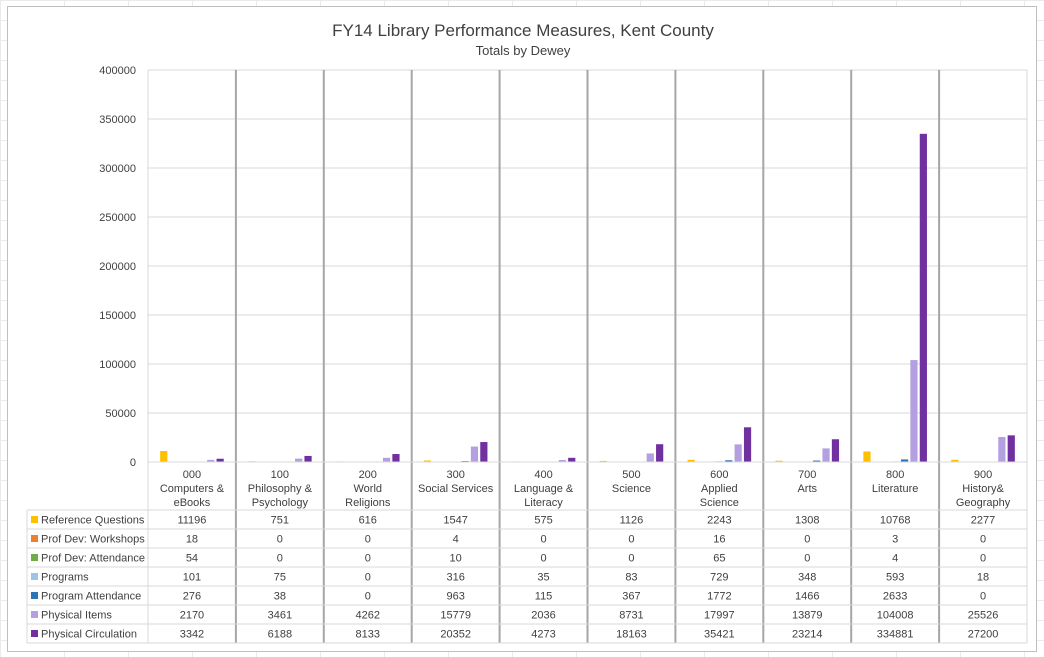 This screenshot has height=657, width=1044. Describe the element at coordinates (719, 559) in the screenshot. I see `table-cell: 65` at that location.